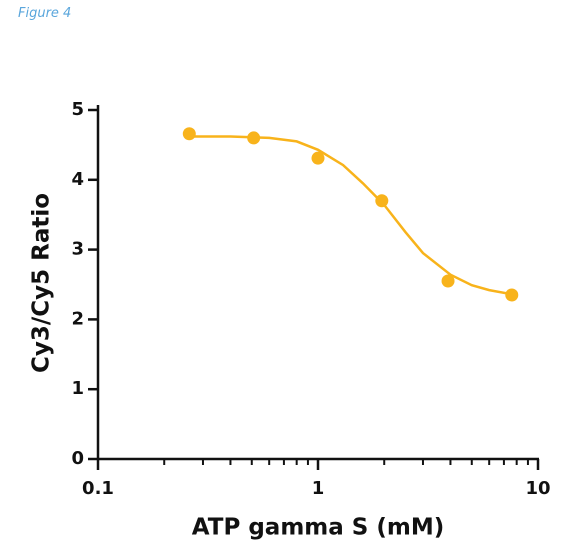 The height and width of the screenshot is (548, 567). I want to click on y-tick-label: 4, so click(77, 179).